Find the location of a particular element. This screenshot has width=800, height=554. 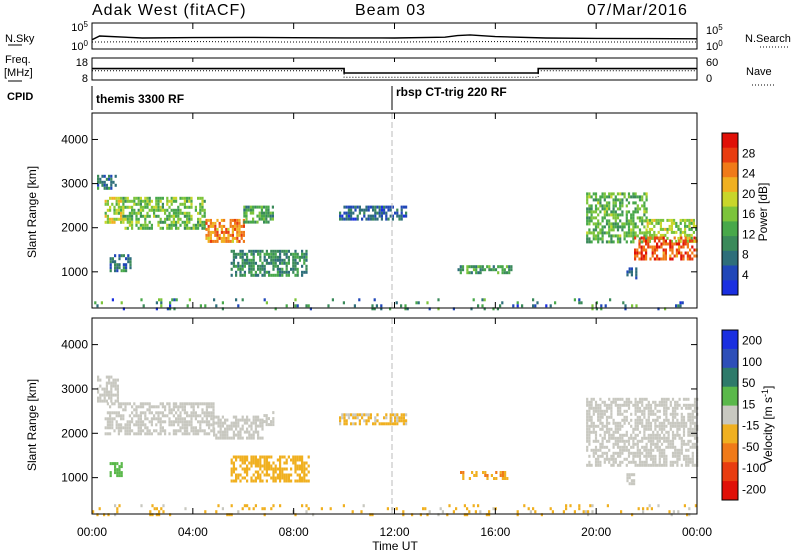

velocity-colorbar-label: Velocity [m s-1] is located at coordinates (767, 425).